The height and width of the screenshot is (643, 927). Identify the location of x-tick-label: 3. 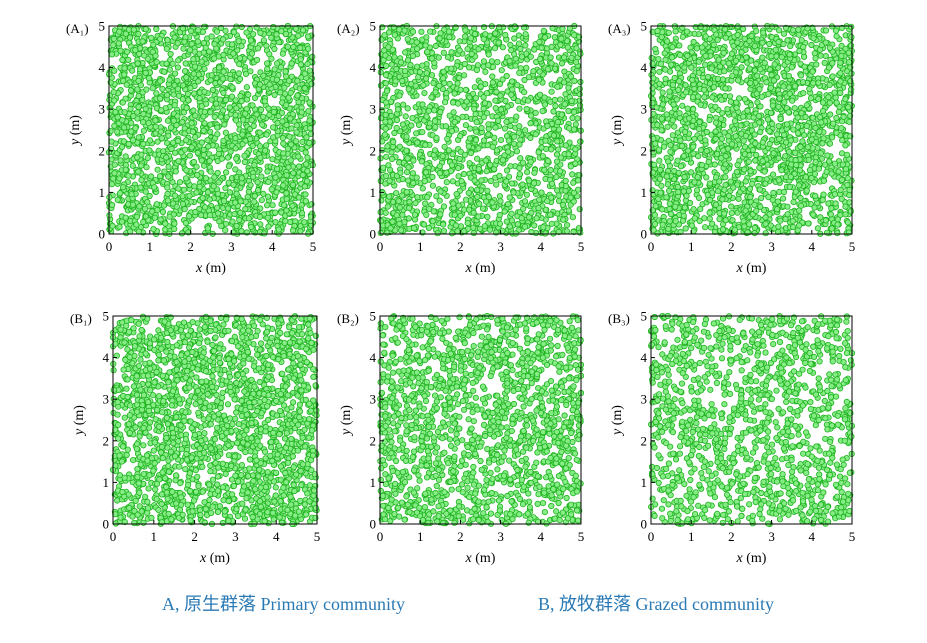
(231, 246).